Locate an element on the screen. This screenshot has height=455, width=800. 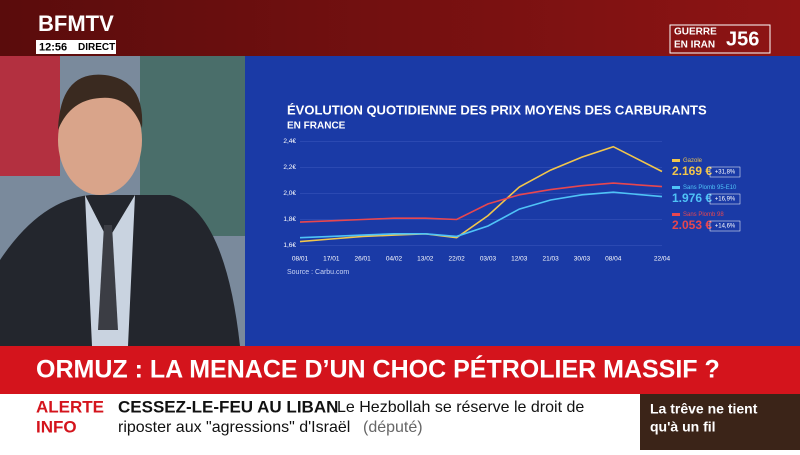
headline-bar is located at coordinates (400, 370).